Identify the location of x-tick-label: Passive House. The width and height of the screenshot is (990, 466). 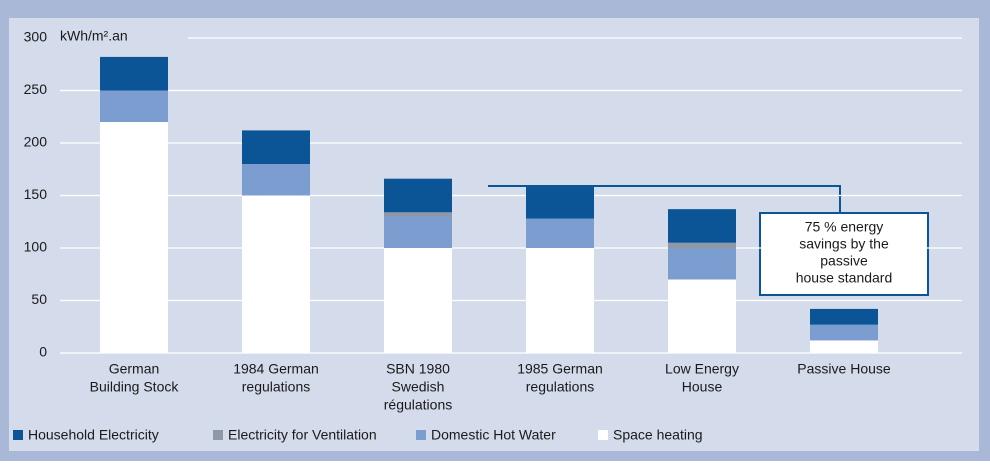
(844, 369).